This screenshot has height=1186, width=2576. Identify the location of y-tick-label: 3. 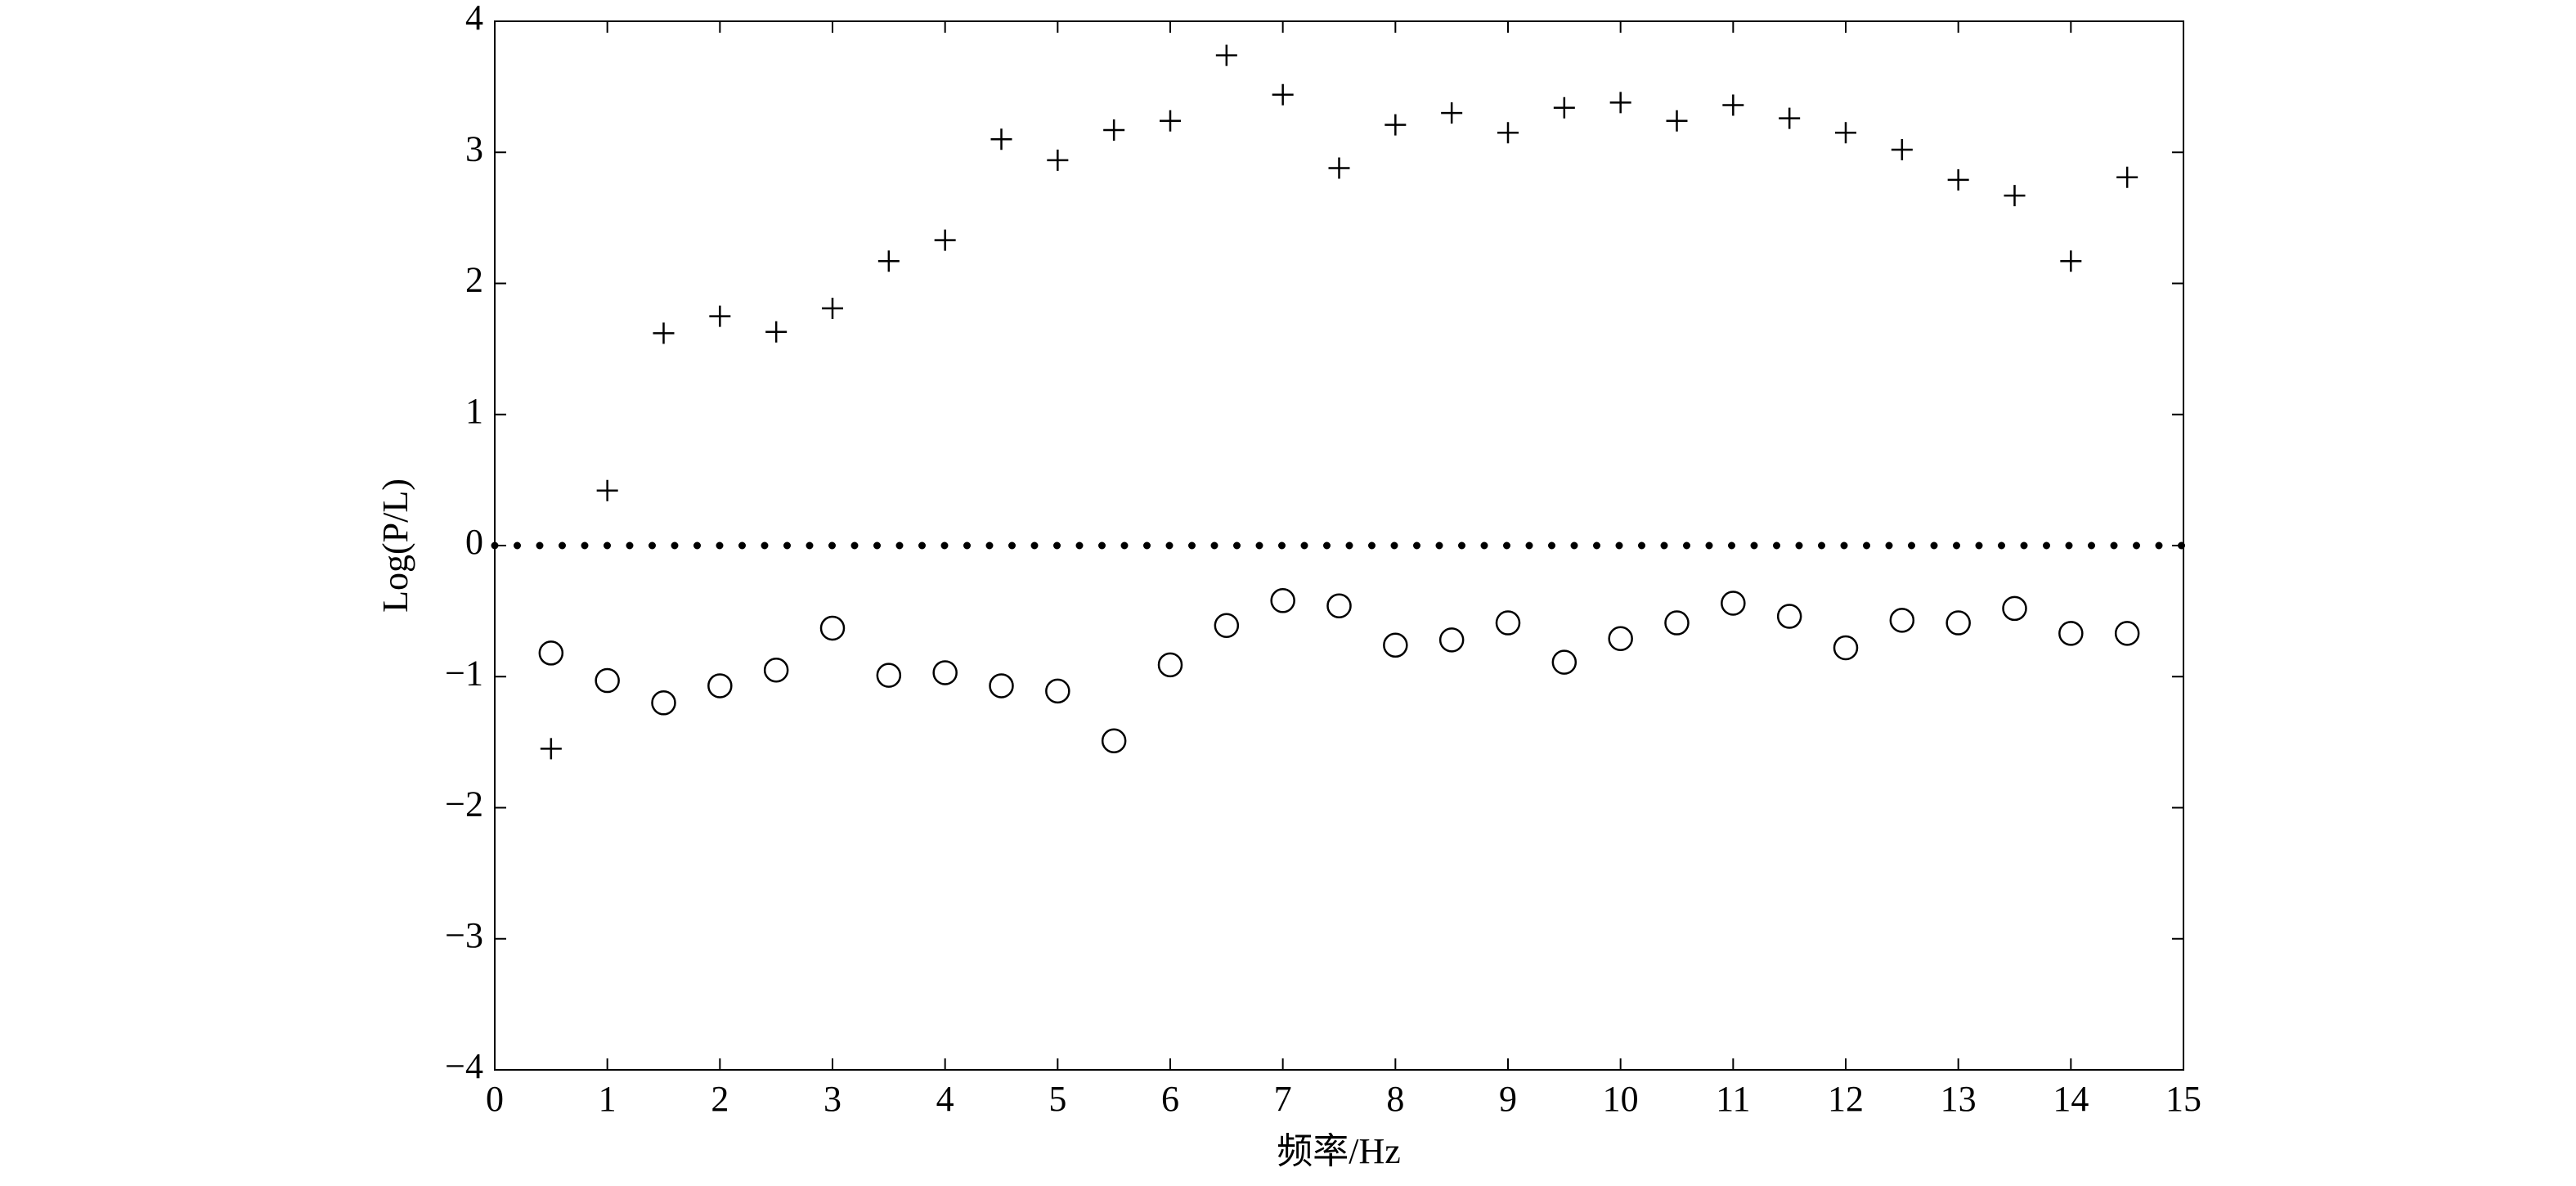
(474, 148).